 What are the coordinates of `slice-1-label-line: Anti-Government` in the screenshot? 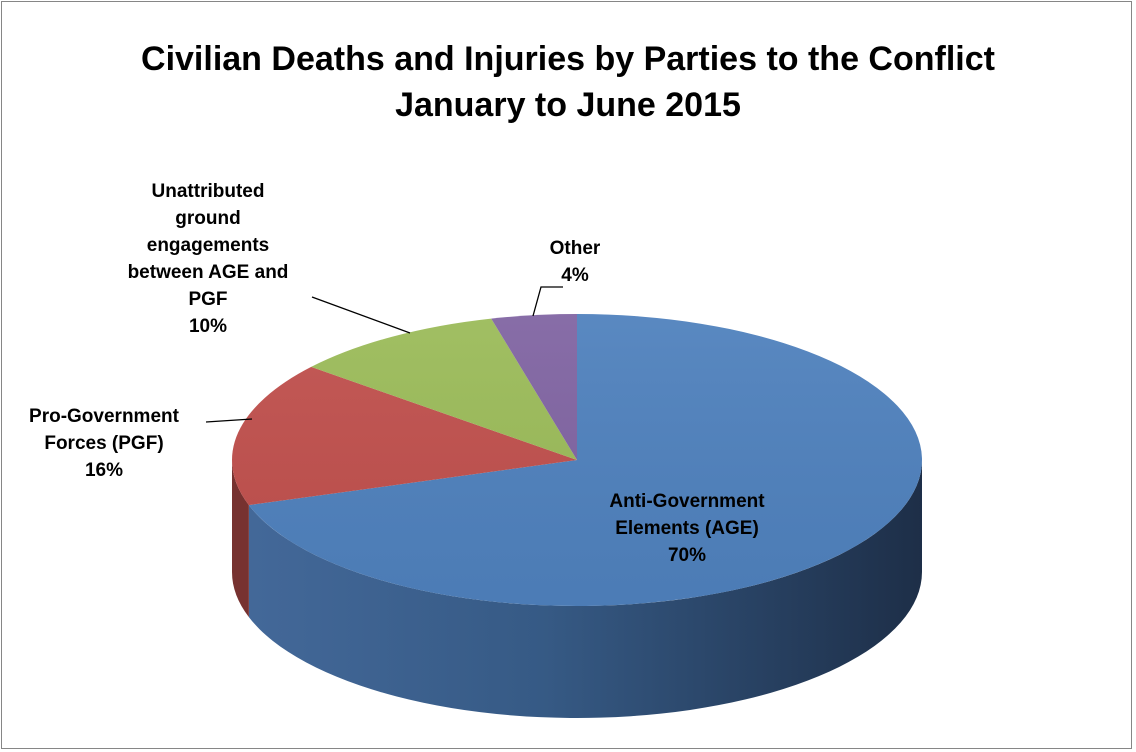 It's located at (687, 501).